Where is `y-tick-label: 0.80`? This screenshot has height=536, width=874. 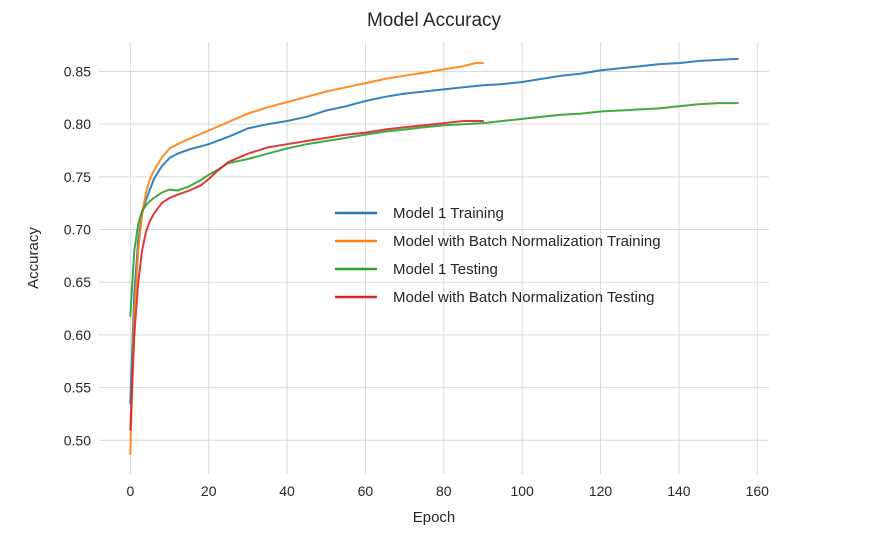 y-tick-label: 0.80 is located at coordinates (77, 124).